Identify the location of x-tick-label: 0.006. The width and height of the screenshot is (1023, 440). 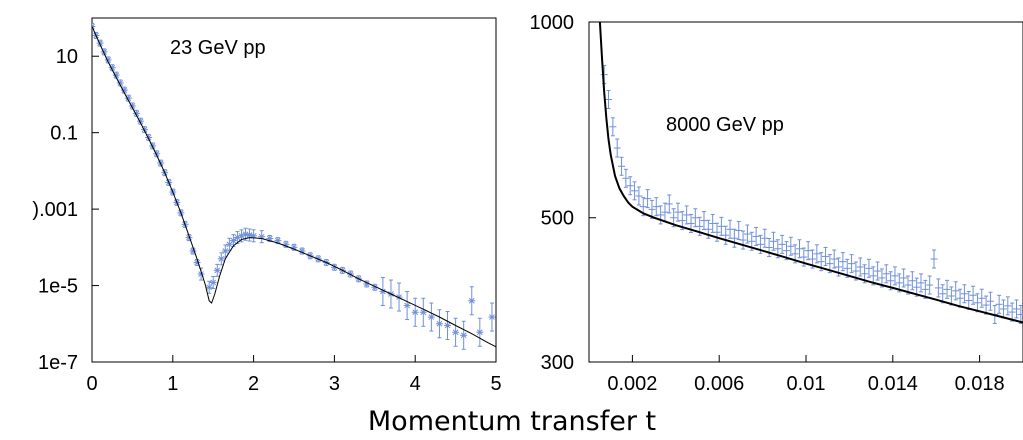
(719, 384).